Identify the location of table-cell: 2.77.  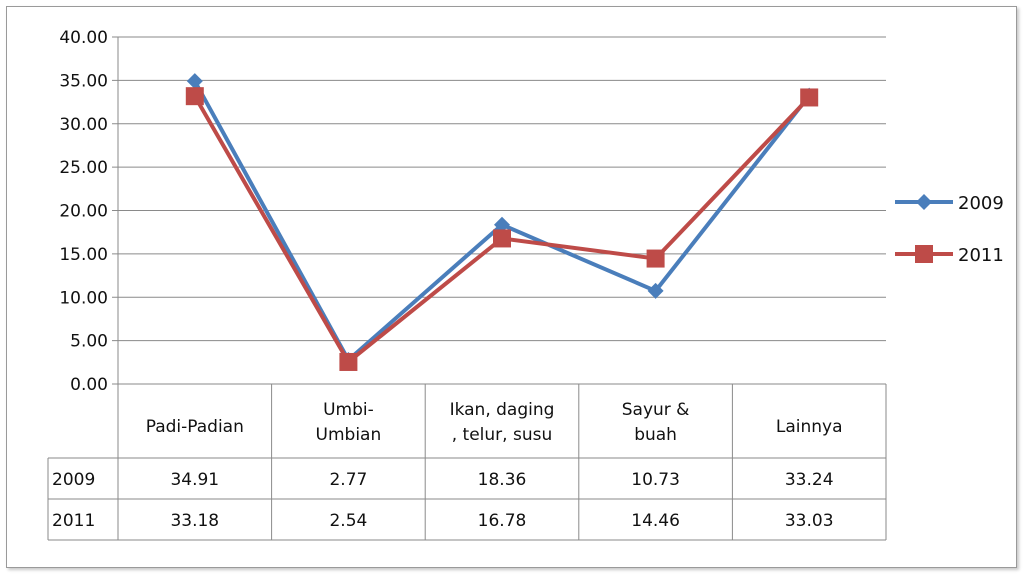
(348, 480).